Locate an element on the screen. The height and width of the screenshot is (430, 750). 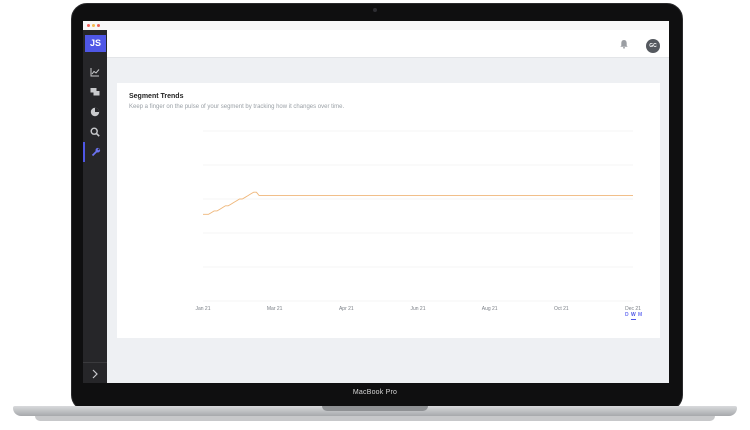
sidebar-item-search is located at coordinates (95, 132).